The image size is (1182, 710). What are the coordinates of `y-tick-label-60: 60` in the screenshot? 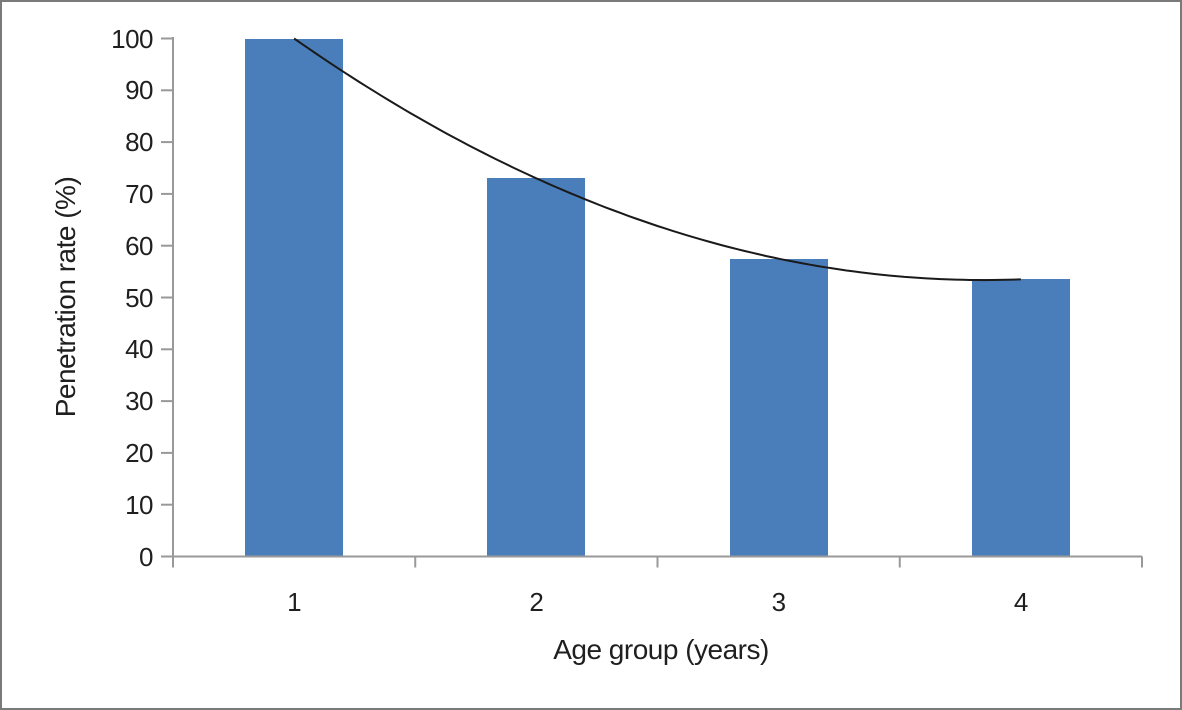 It's located at (139, 245).